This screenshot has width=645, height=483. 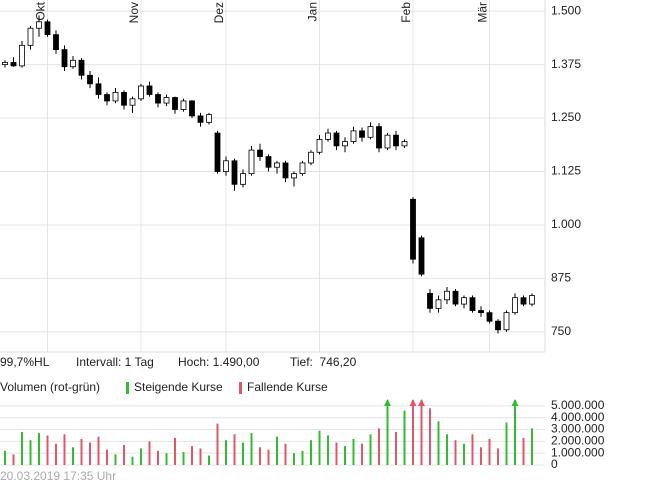 I want to click on y-tick-label: 1.500, so click(x=566, y=10).